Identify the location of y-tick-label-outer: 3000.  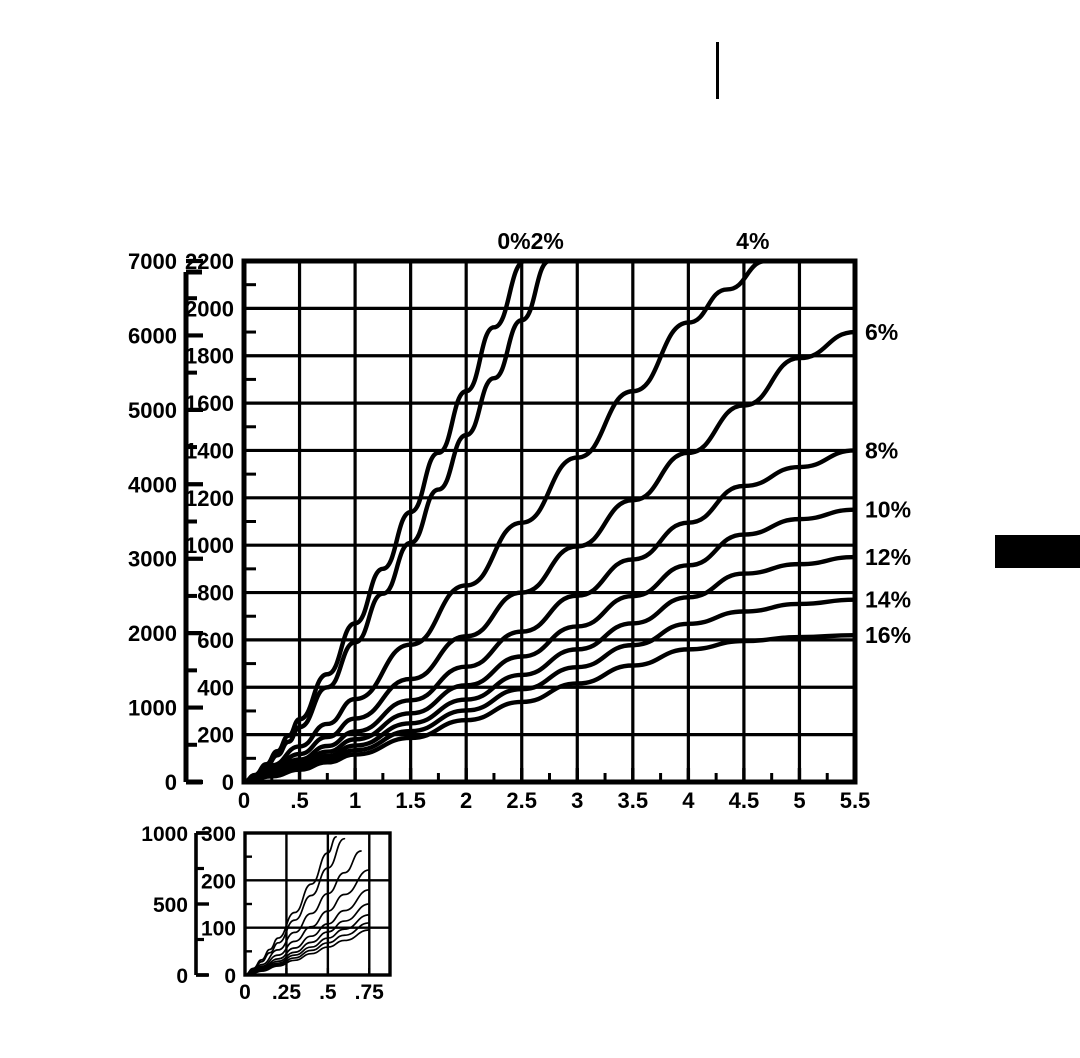
(152, 559).